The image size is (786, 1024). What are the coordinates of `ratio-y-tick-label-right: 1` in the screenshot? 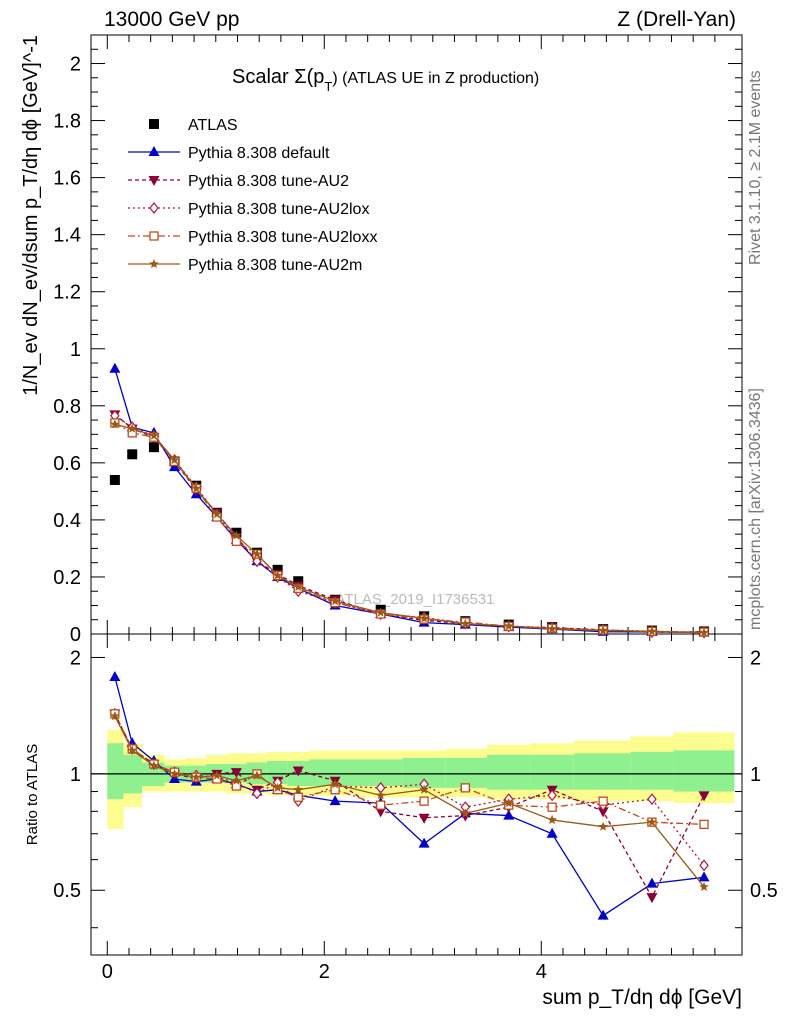 It's located at (755, 775).